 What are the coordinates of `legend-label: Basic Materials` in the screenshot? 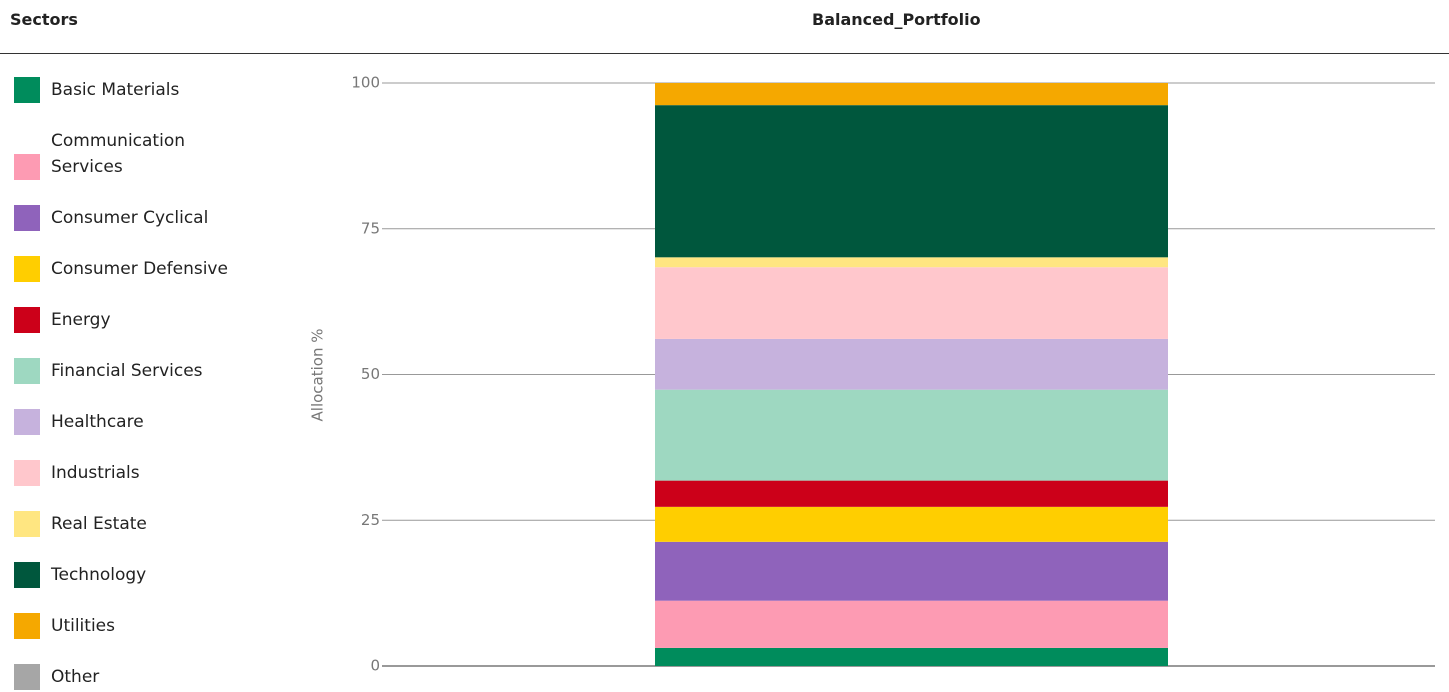 It's located at (115, 90).